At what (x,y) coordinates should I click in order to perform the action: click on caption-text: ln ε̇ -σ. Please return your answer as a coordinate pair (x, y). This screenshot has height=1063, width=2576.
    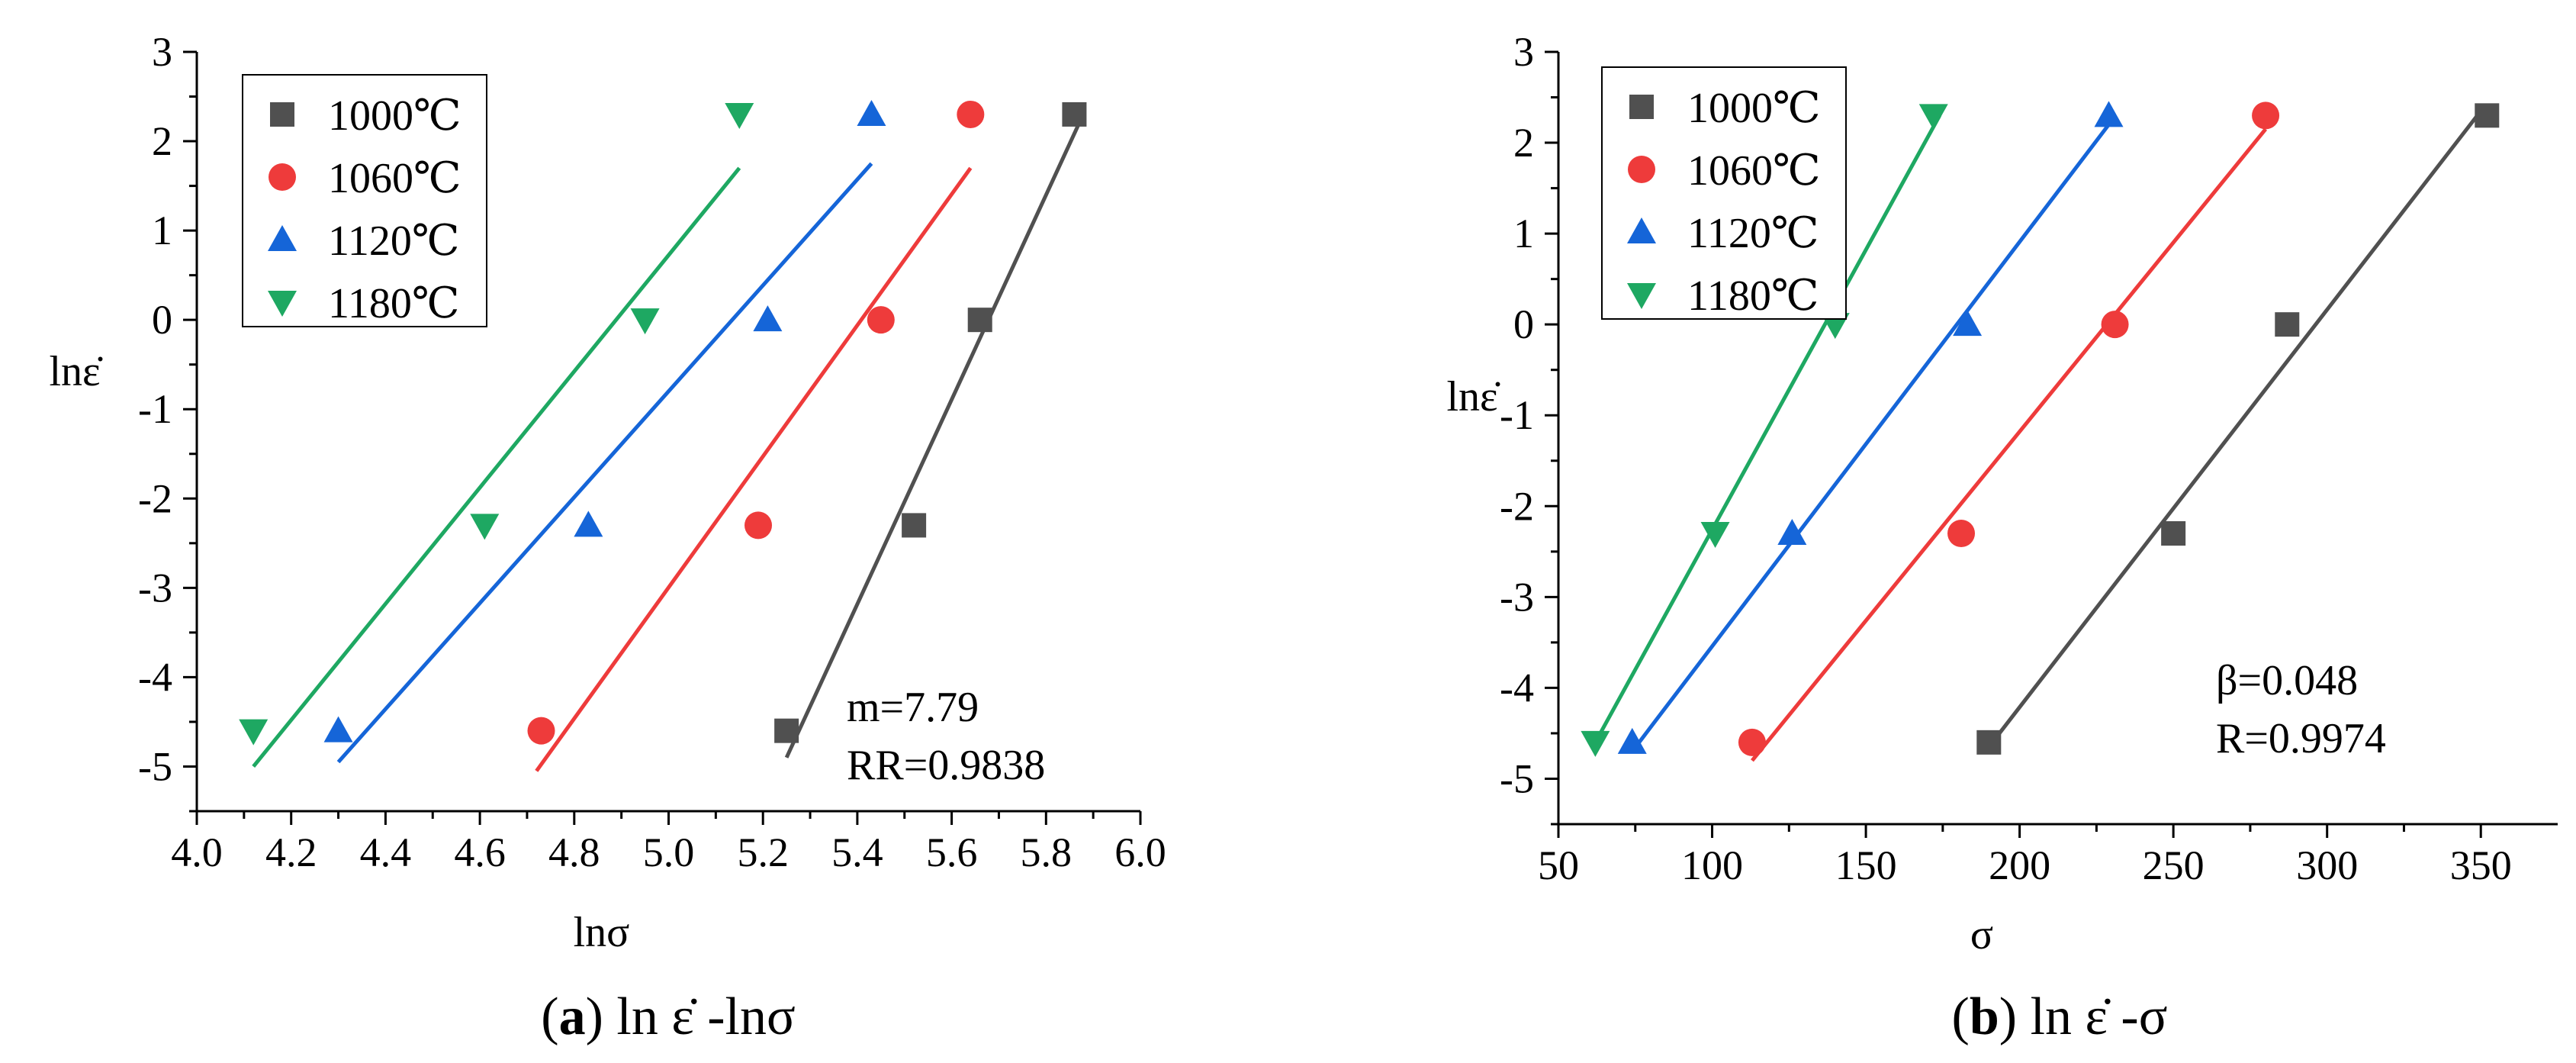
    Looking at the image, I should click on (2092, 1017).